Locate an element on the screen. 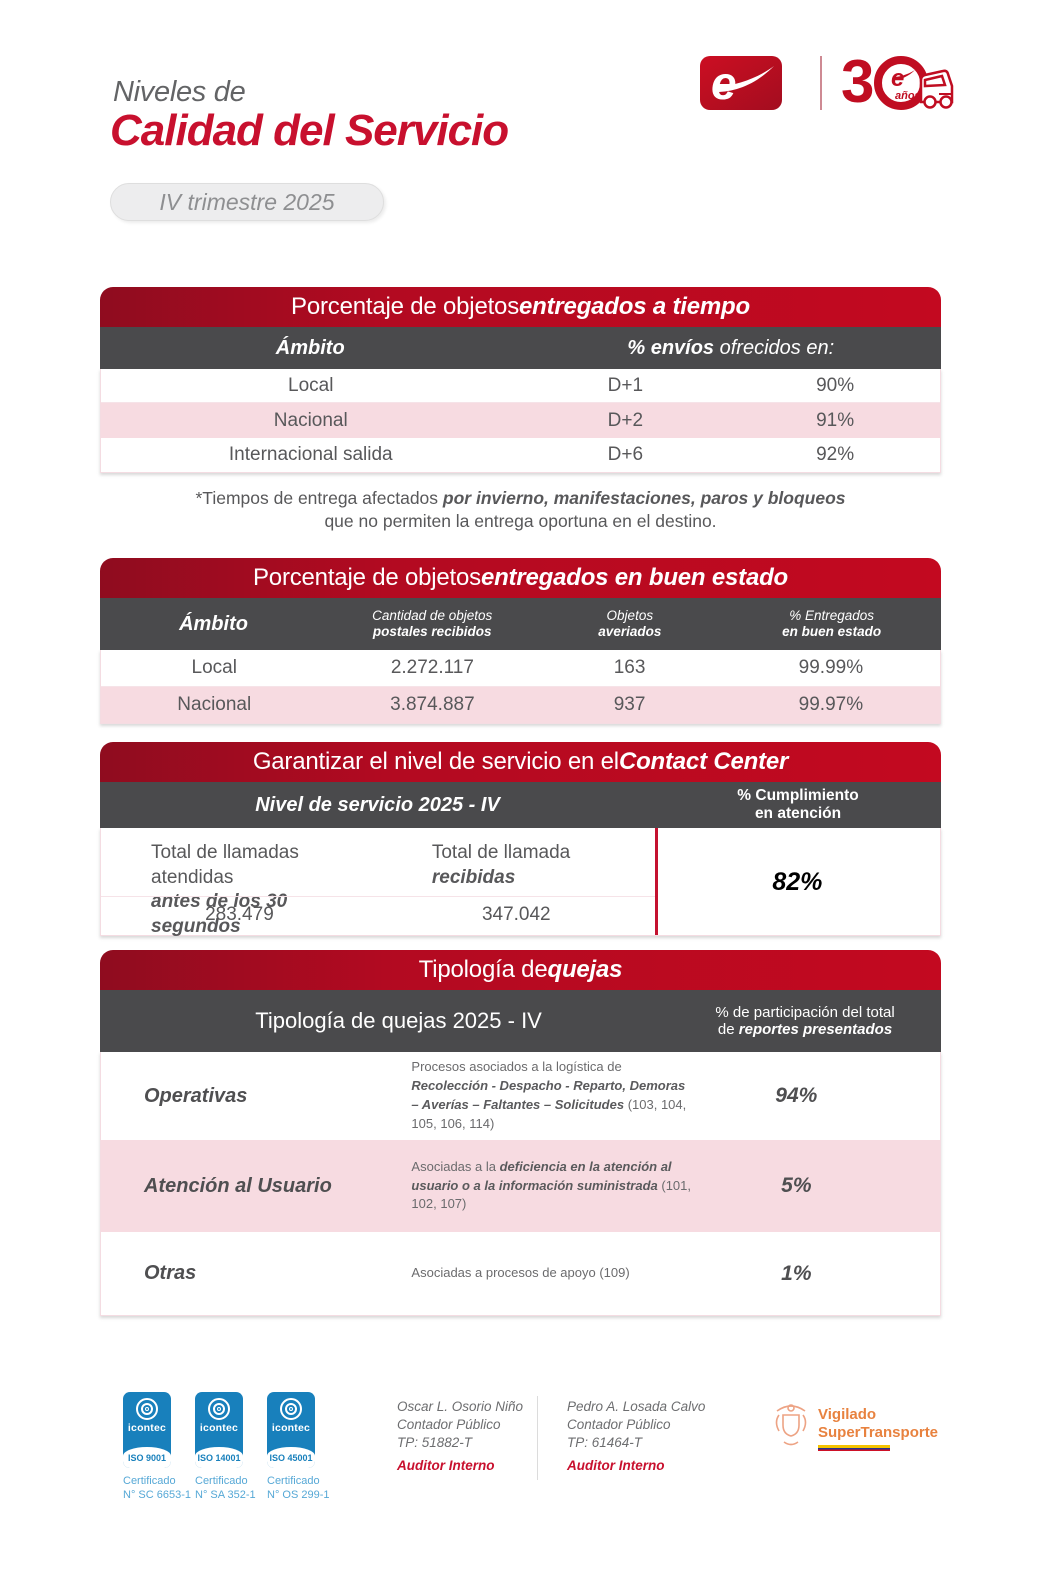 This screenshot has height=1586, width=1051. compliance-value: 82% is located at coordinates (797, 881).